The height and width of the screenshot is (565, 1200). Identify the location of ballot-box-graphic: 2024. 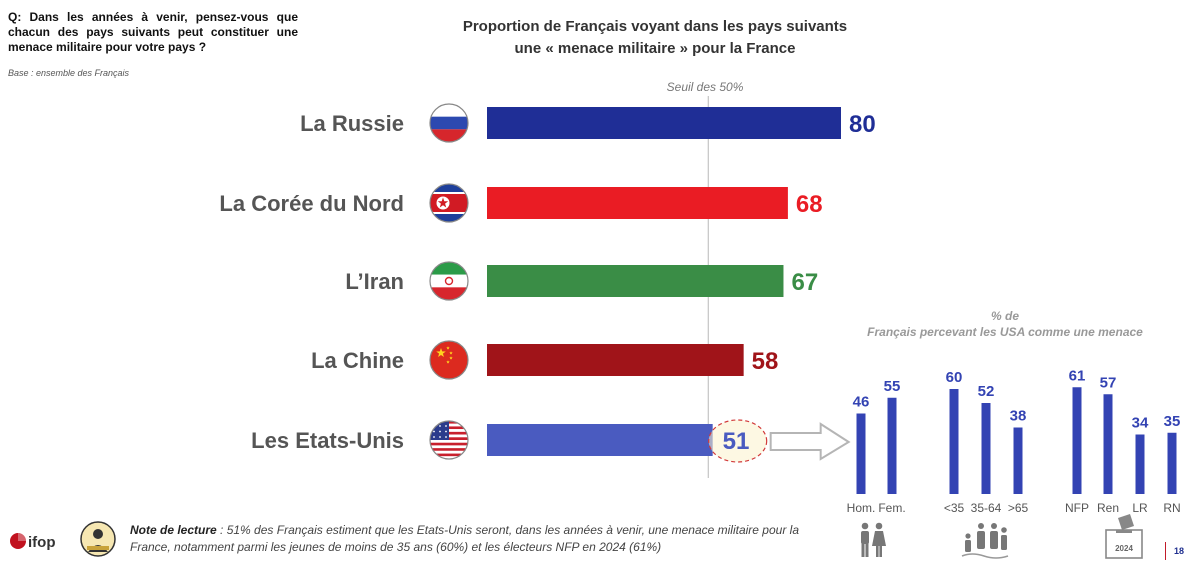
(1124, 536).